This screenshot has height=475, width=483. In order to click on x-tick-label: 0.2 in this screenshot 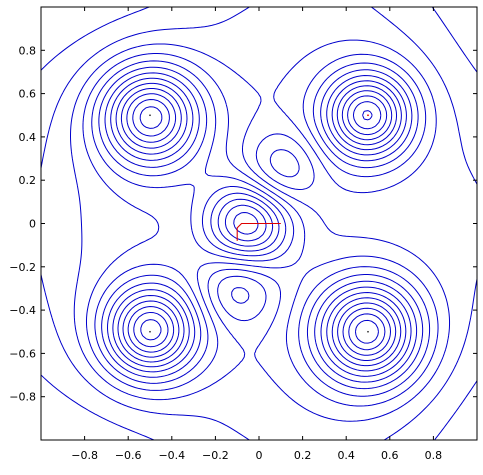, I will do `click(303, 455)`.